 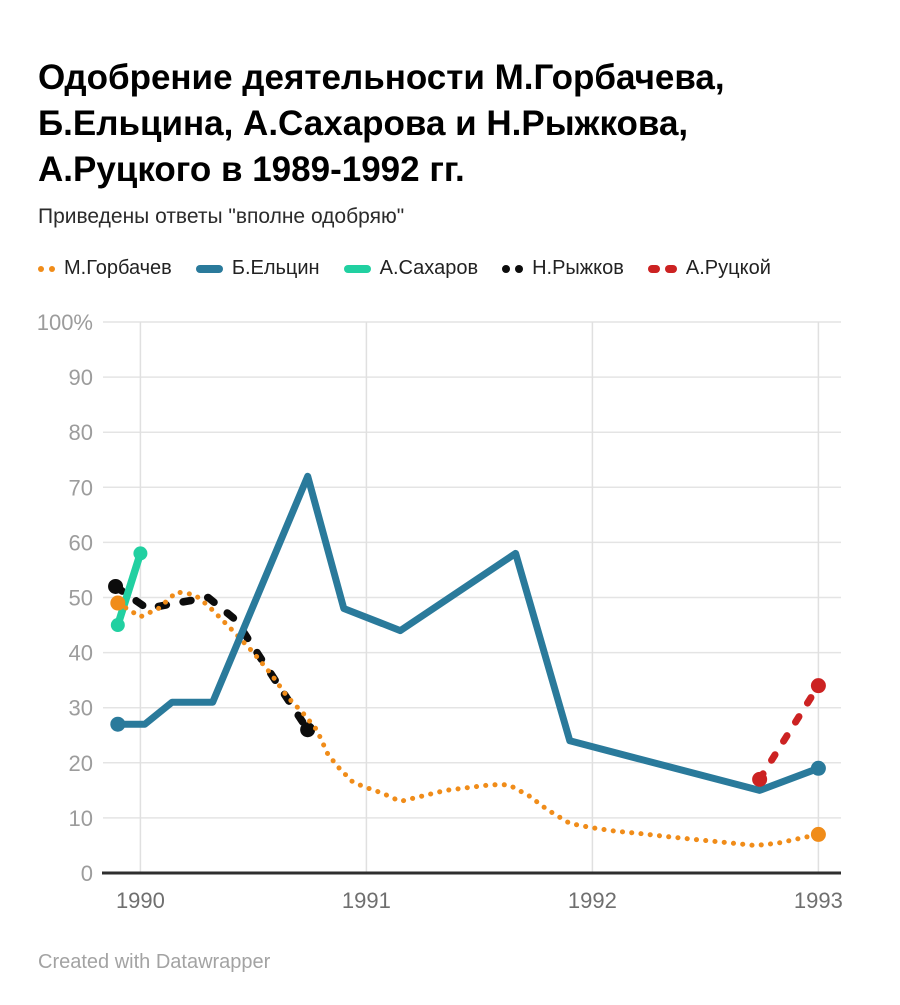 What do you see at coordinates (251, 169) in the screenshot?
I see `title-line-3: А.Руцкого в 1989-1992 гг.` at bounding box center [251, 169].